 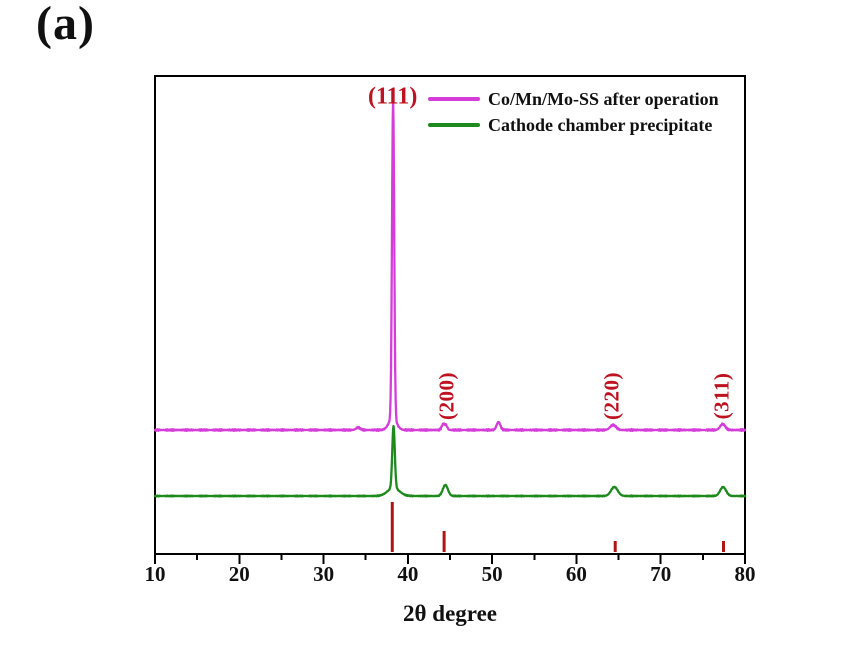 I want to click on legend-item-precipitate: Cathode chamber precipitate, so click(x=573, y=125).